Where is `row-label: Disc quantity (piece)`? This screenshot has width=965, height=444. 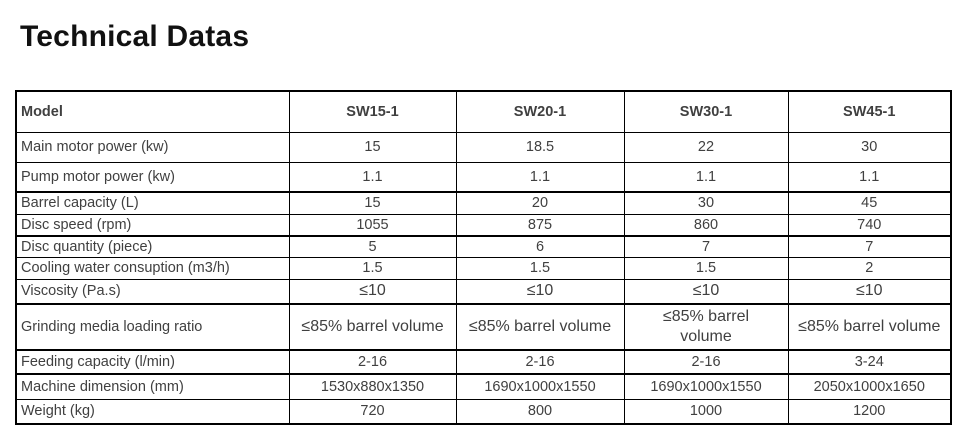 row-label: Disc quantity (piece) is located at coordinates (152, 246).